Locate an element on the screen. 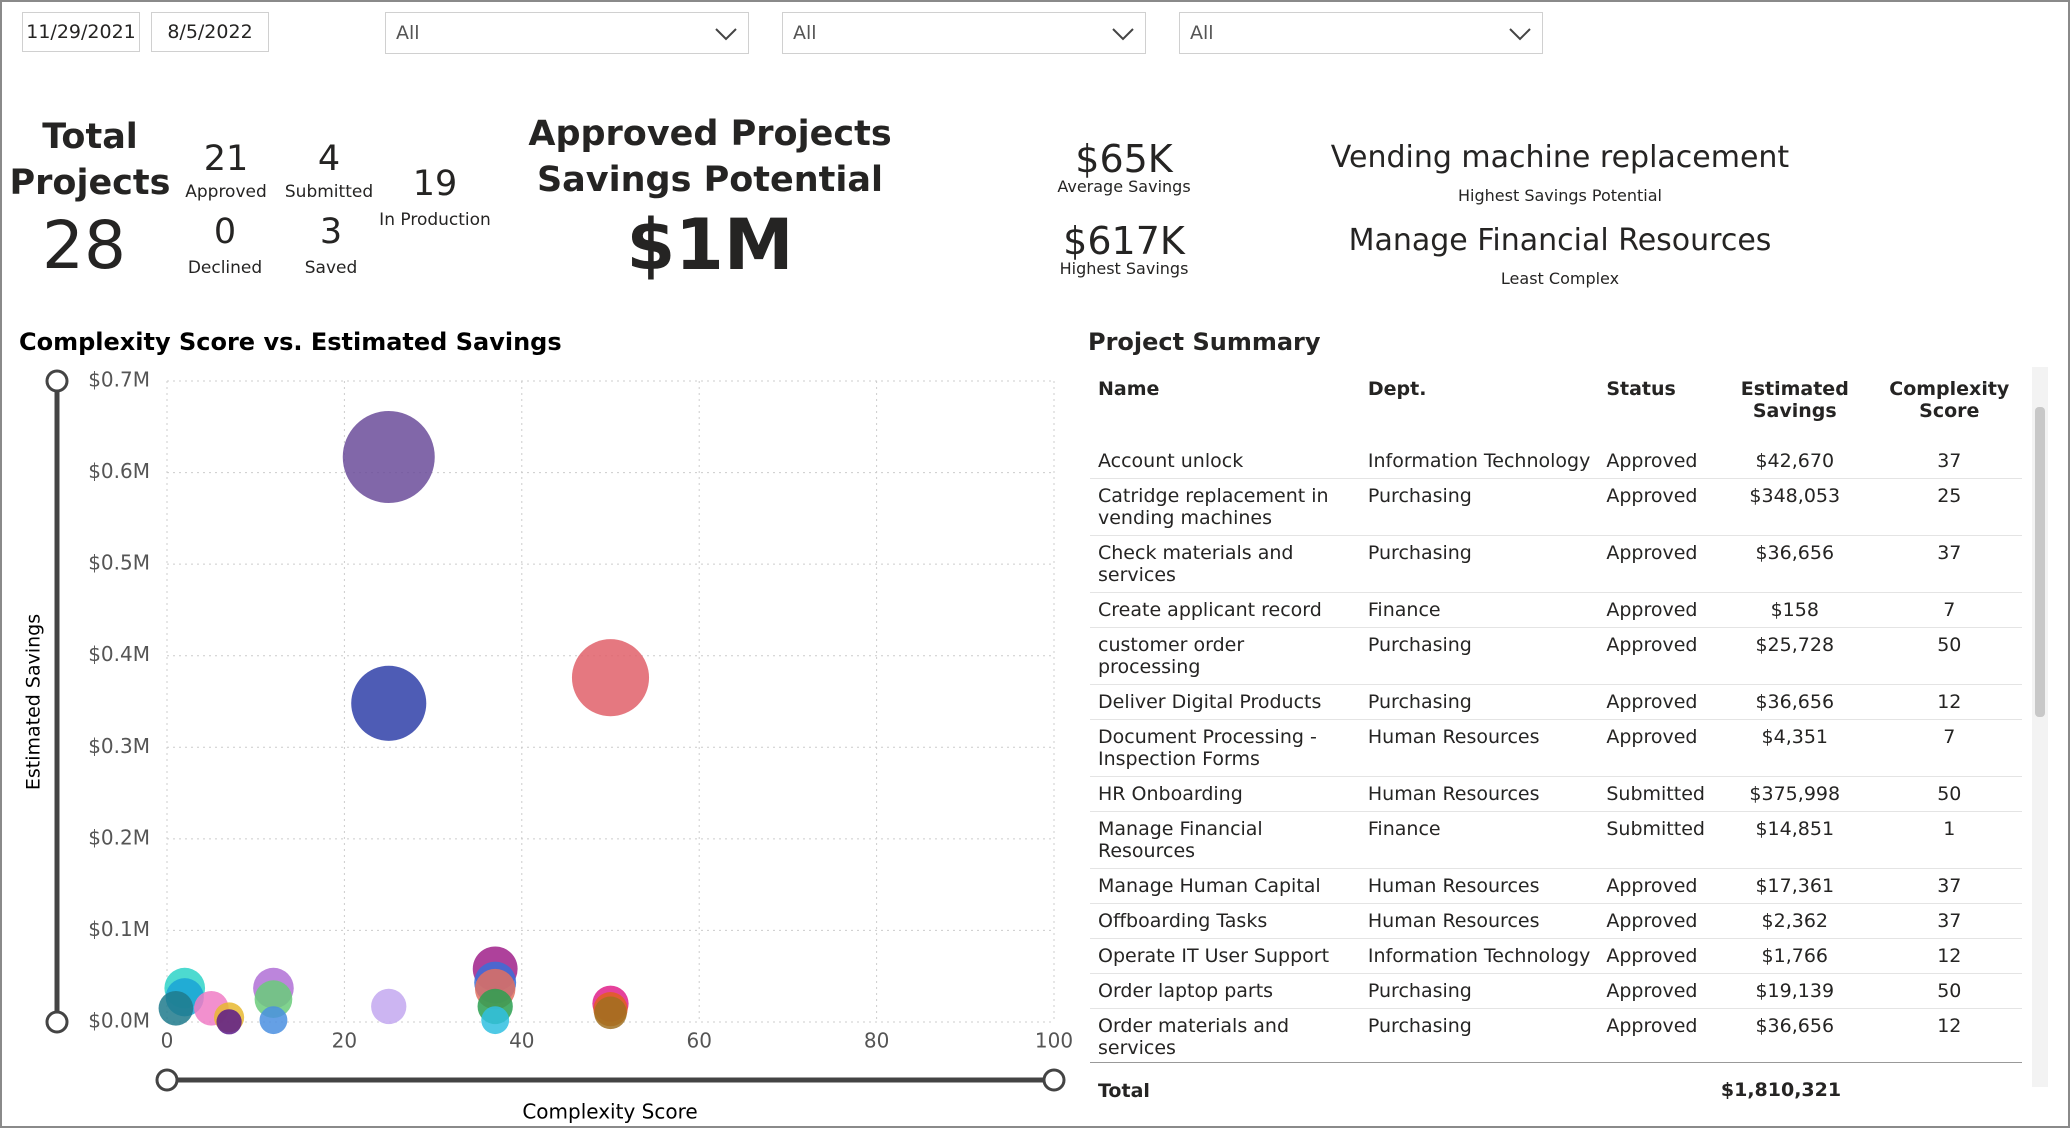  table-cell: $25,728 is located at coordinates (1795, 645).